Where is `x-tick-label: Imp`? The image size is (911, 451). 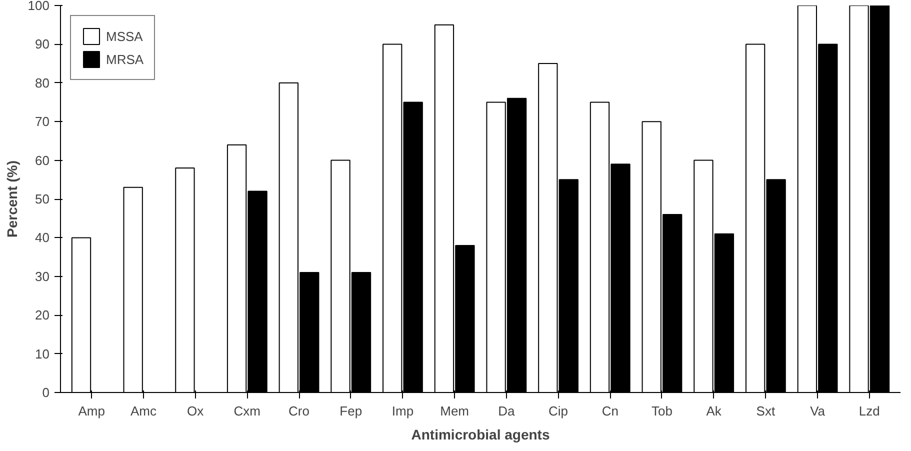 x-tick-label: Imp is located at coordinates (403, 411).